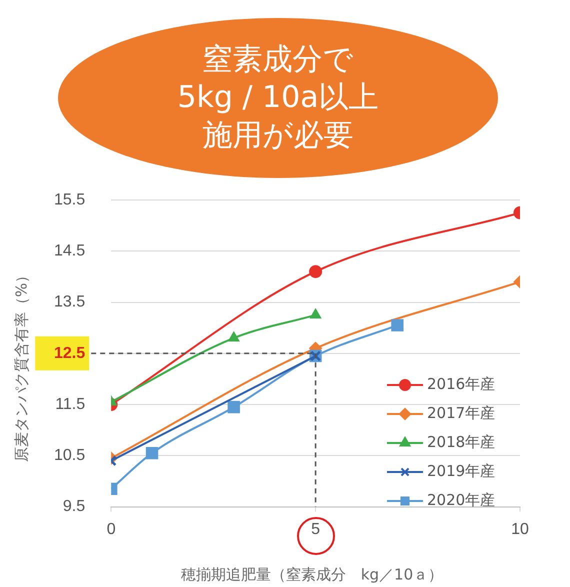  What do you see at coordinates (315, 529) in the screenshot?
I see `x-tick-label: 5` at bounding box center [315, 529].